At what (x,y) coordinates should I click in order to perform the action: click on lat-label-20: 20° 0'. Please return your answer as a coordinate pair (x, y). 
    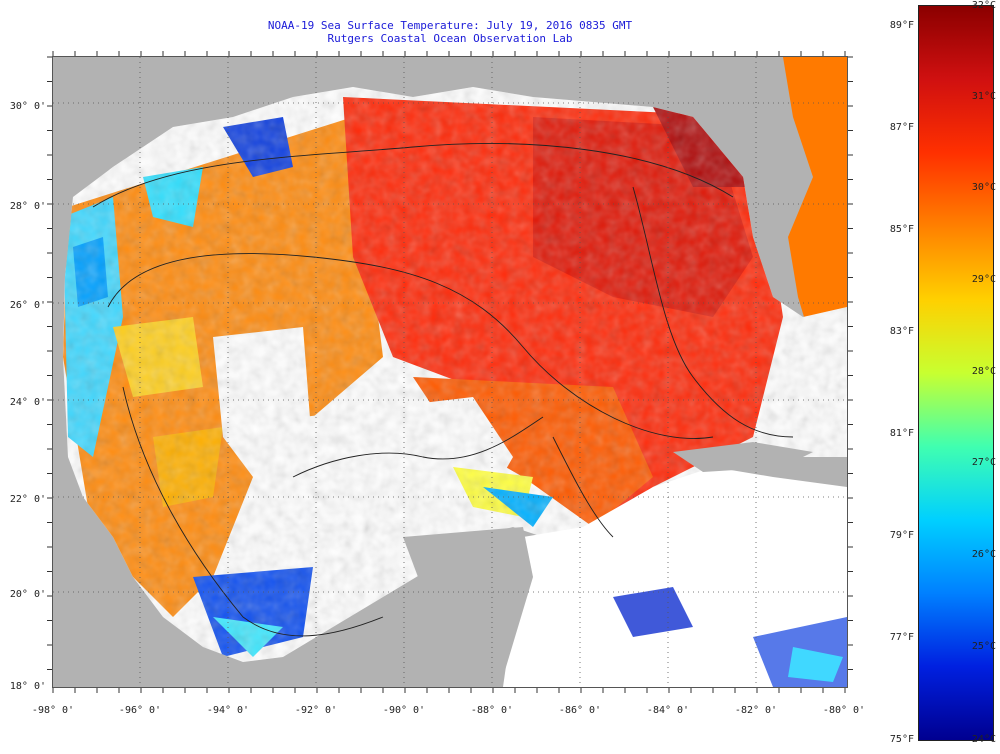
    Looking at the image, I should click on (27, 594).